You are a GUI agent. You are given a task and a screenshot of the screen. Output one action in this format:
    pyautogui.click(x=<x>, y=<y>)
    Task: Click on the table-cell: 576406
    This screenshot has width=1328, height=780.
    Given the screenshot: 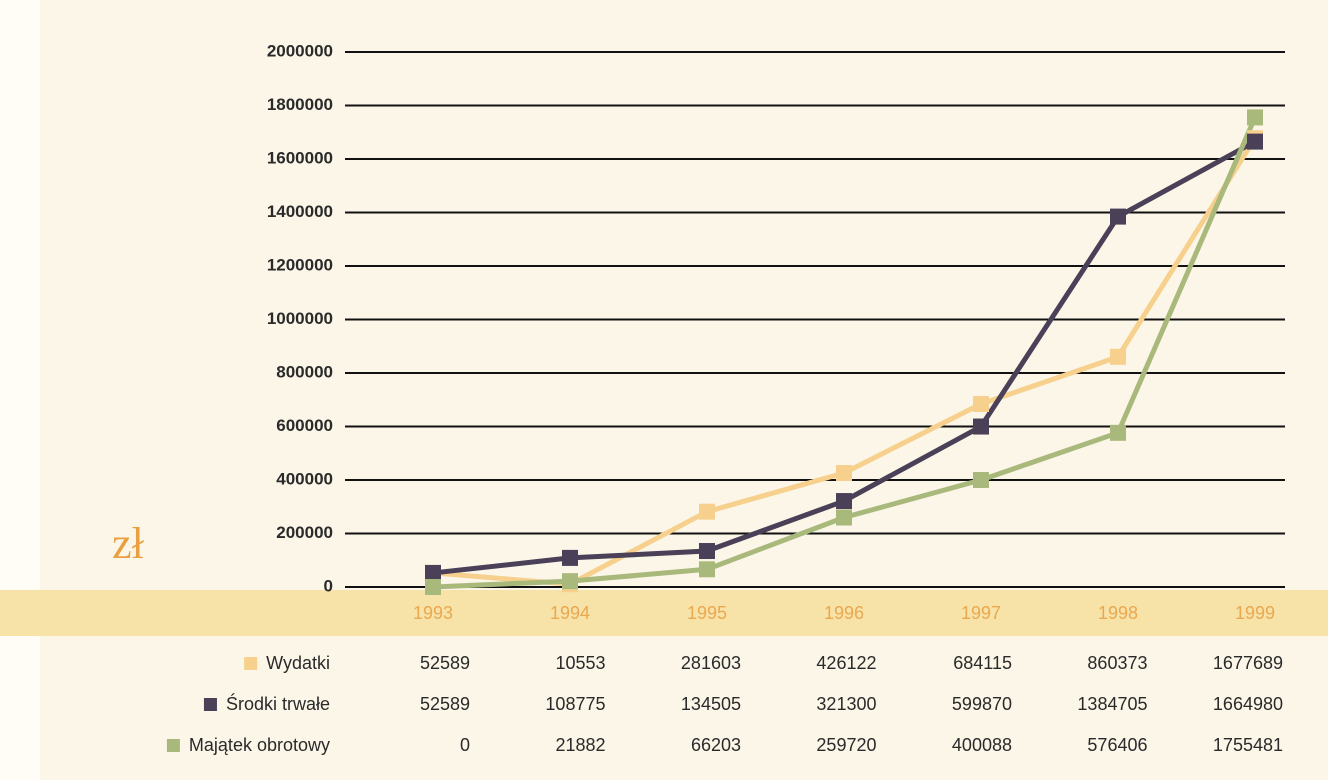 What is the action you would take?
    pyautogui.click(x=1117, y=745)
    